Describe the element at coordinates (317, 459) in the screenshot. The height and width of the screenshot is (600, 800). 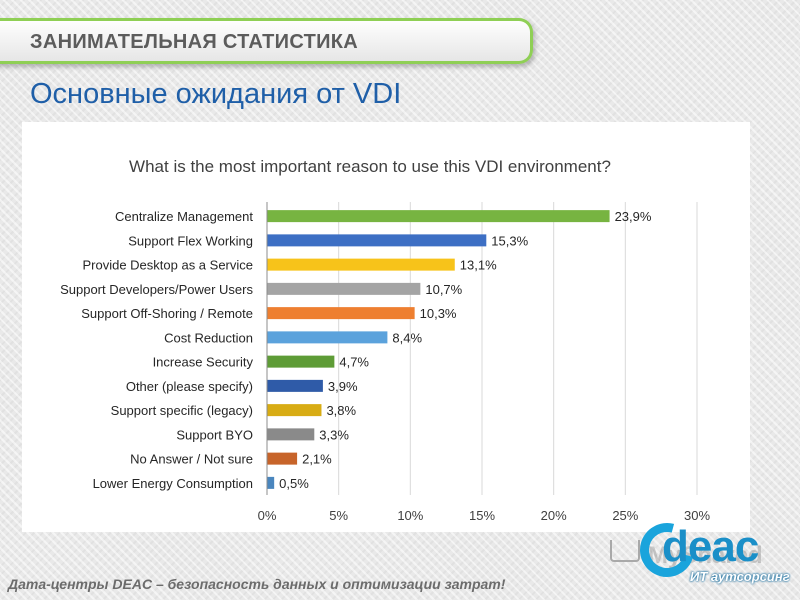
I see `data-label: 2,1%` at that location.